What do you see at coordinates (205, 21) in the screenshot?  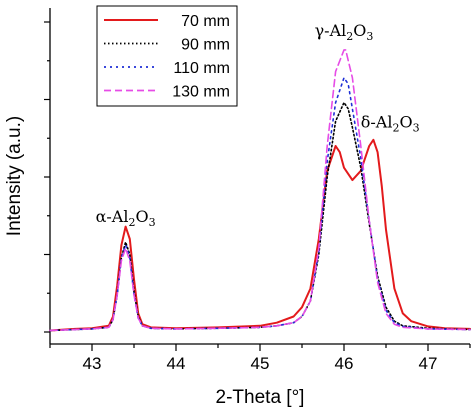 I see `legend-label: 70 mm` at bounding box center [205, 21].